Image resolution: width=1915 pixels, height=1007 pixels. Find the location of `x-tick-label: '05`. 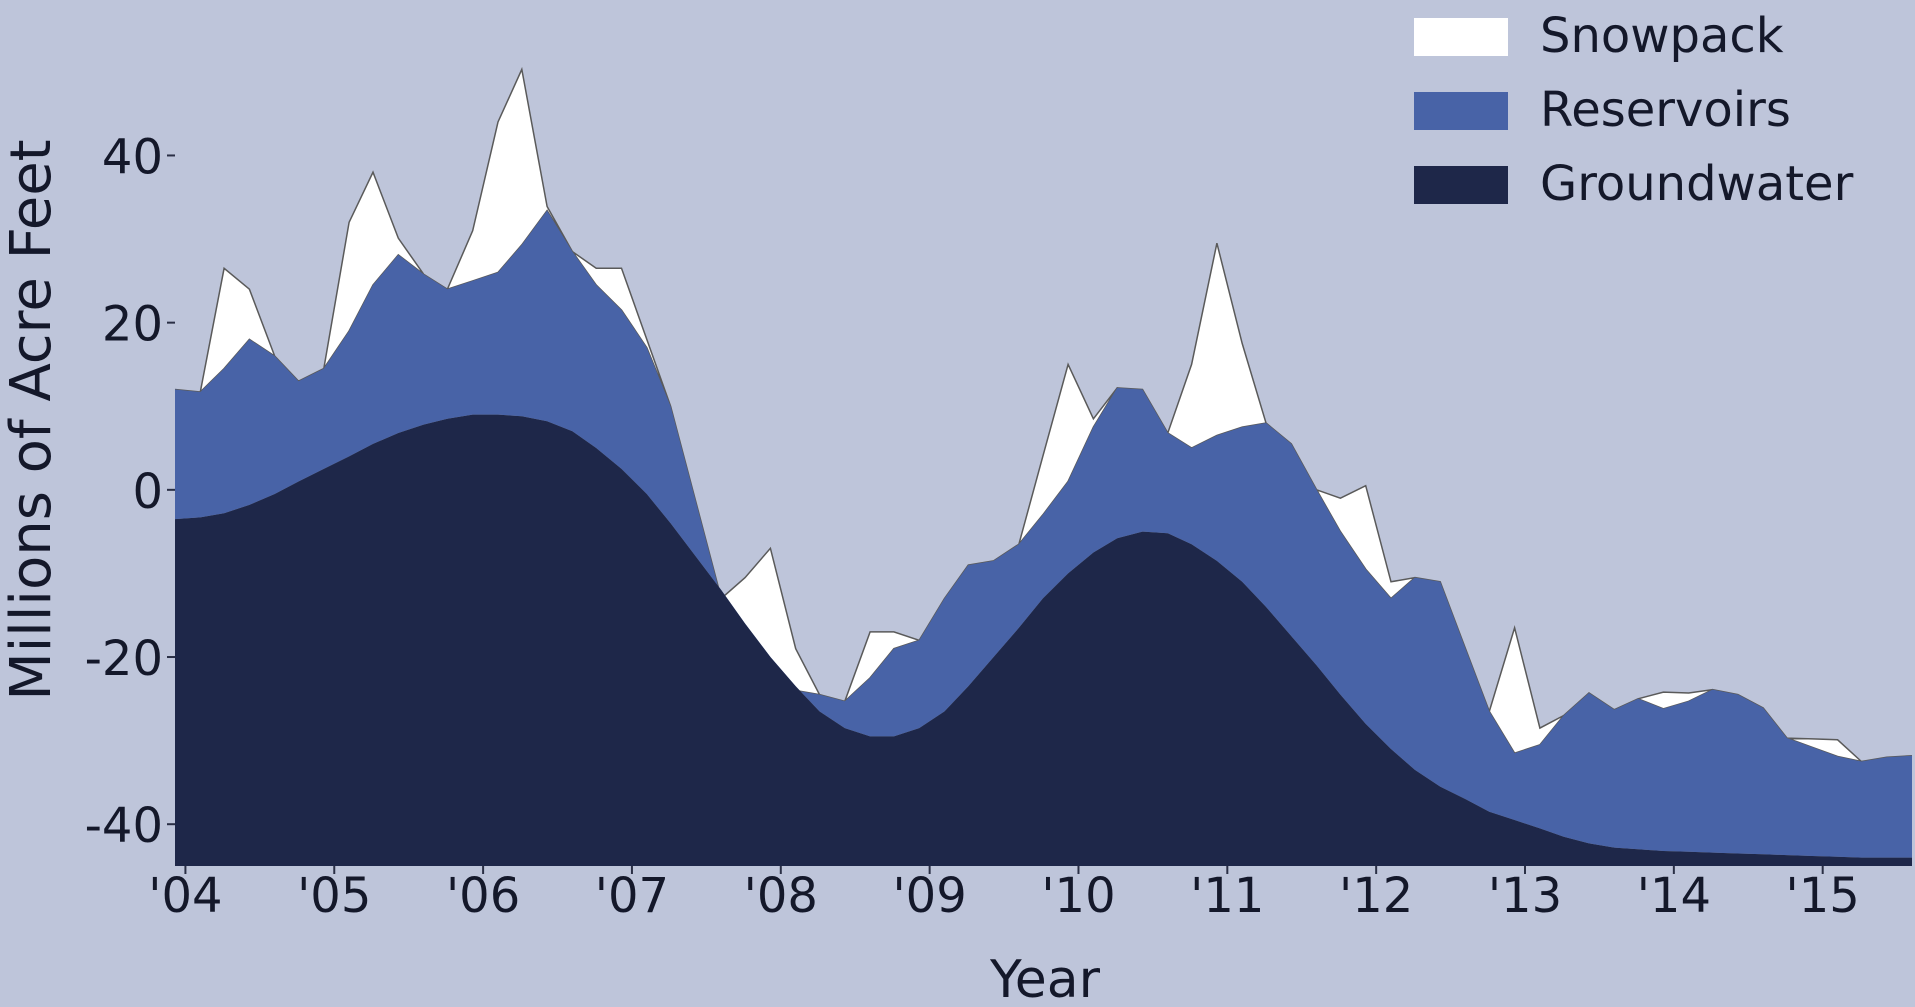

x-tick-label: '05 is located at coordinates (334, 896).